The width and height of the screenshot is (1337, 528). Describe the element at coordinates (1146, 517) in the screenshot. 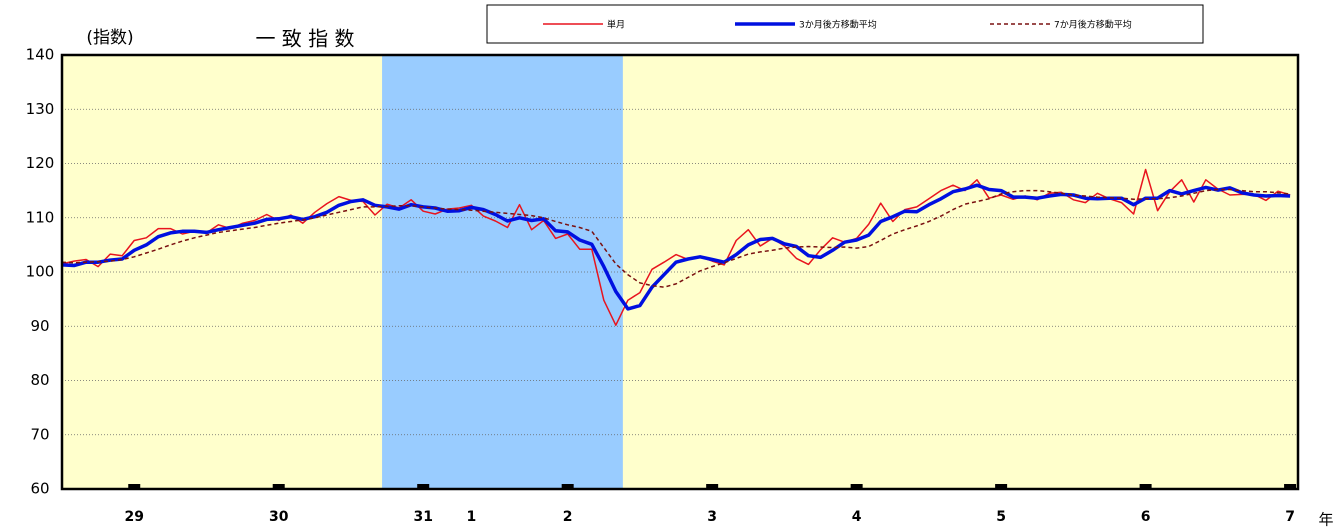

I see `x-tick-label: 6` at that location.